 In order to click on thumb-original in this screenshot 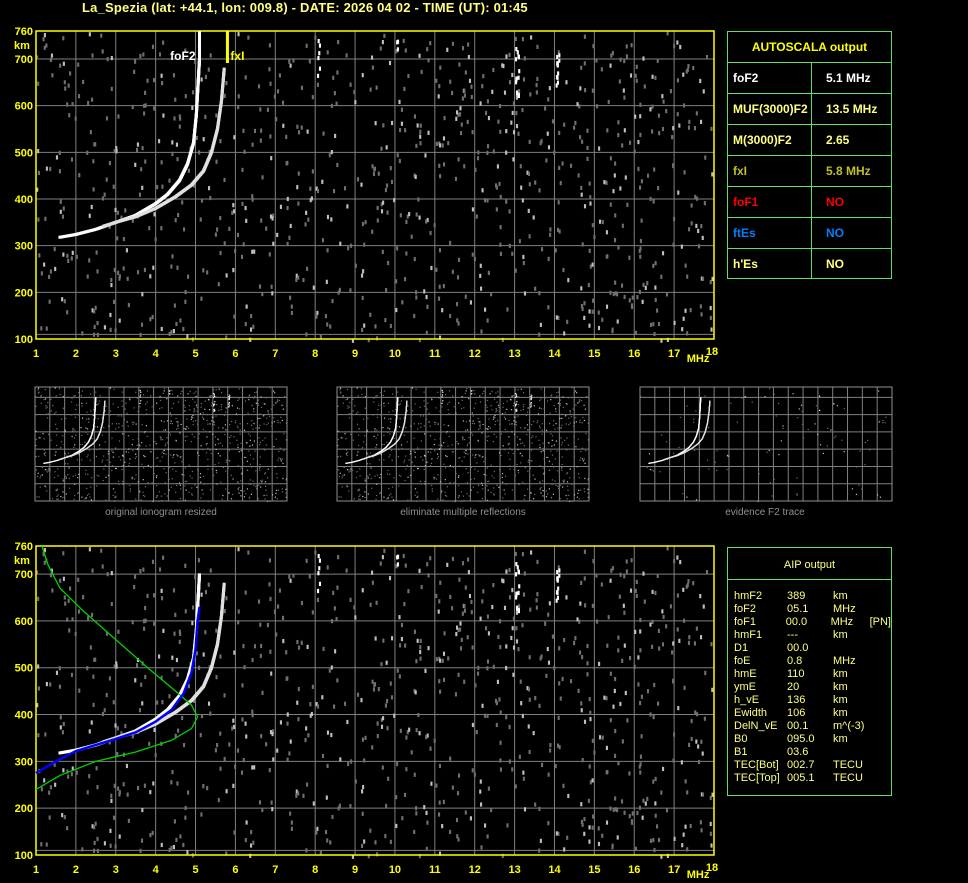, I will do `click(161, 444)`.